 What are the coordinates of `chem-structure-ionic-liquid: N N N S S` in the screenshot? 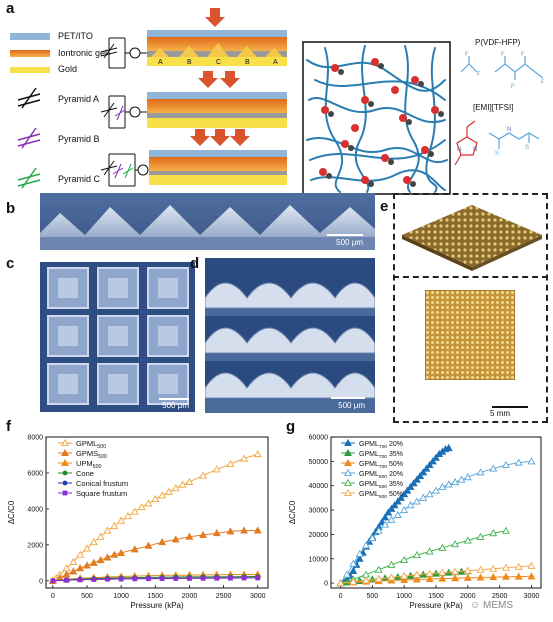 It's located at (497, 143).